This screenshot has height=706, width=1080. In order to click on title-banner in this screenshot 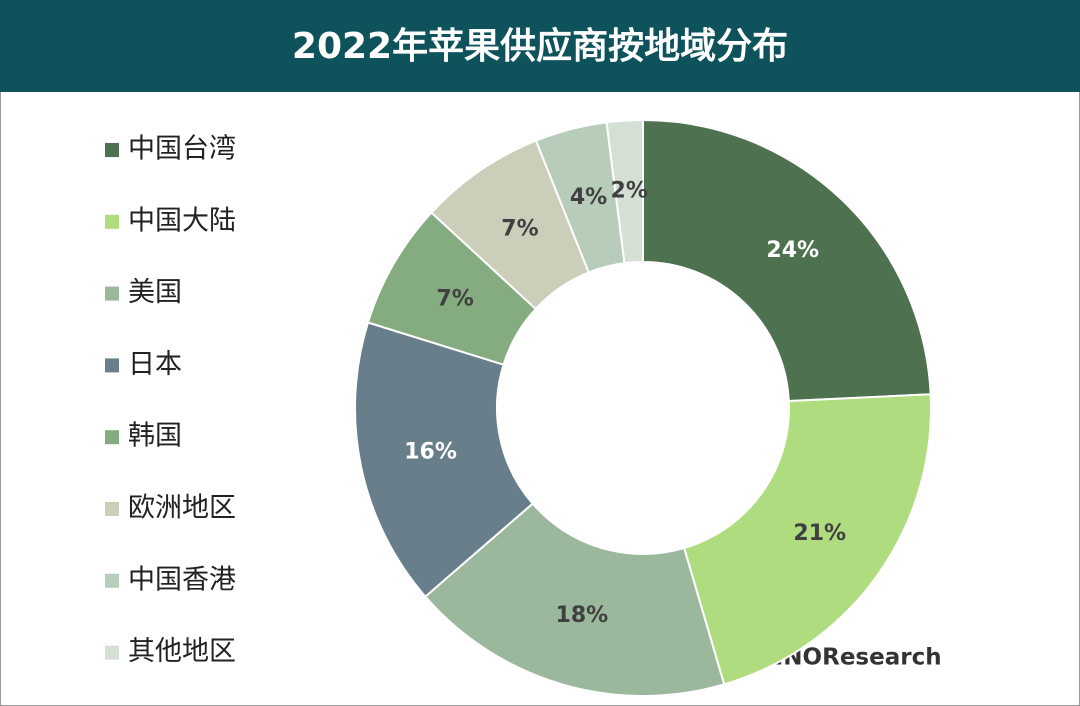, I will do `click(540, 46)`.